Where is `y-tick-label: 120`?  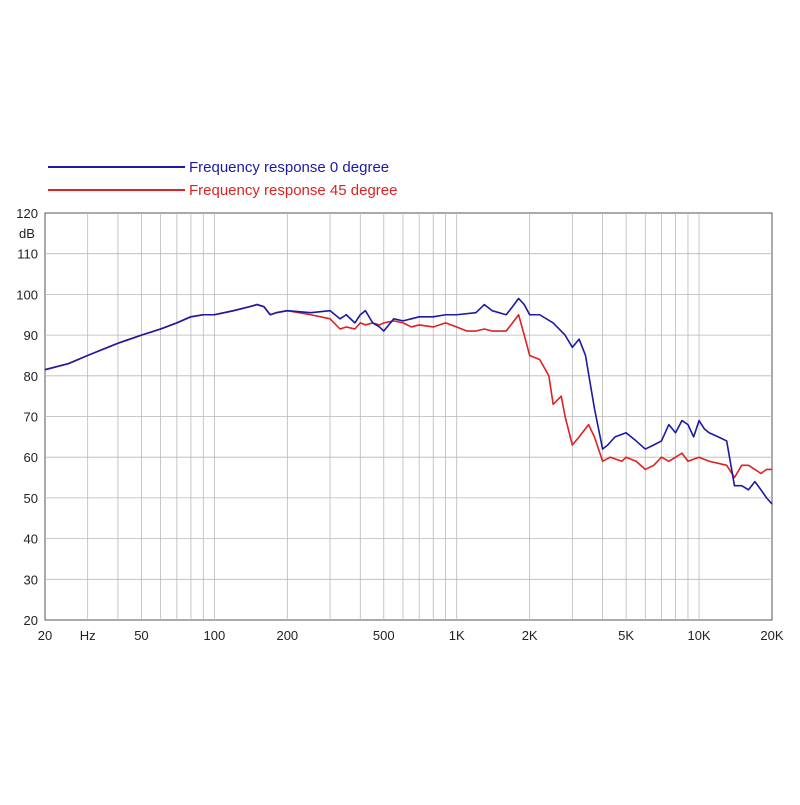
y-tick-label: 120 is located at coordinates (27, 213).